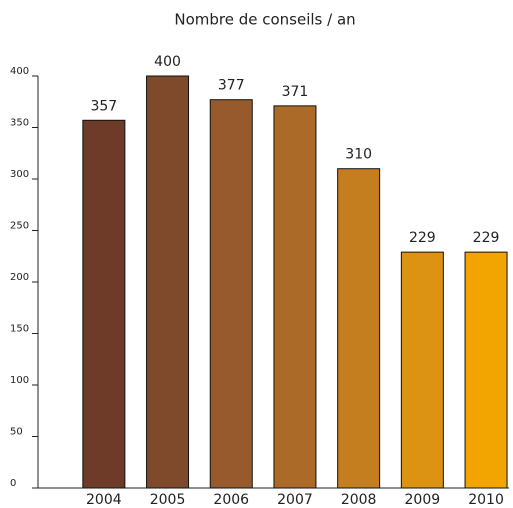  I want to click on x-tick-label: 2004, so click(104, 500).